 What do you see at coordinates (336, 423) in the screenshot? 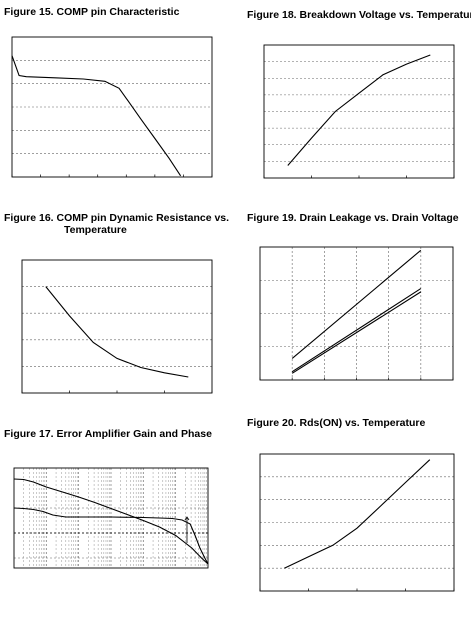
I see `fig20-title: Figure 20. Rds(ON) vs. Temperature` at bounding box center [336, 423].